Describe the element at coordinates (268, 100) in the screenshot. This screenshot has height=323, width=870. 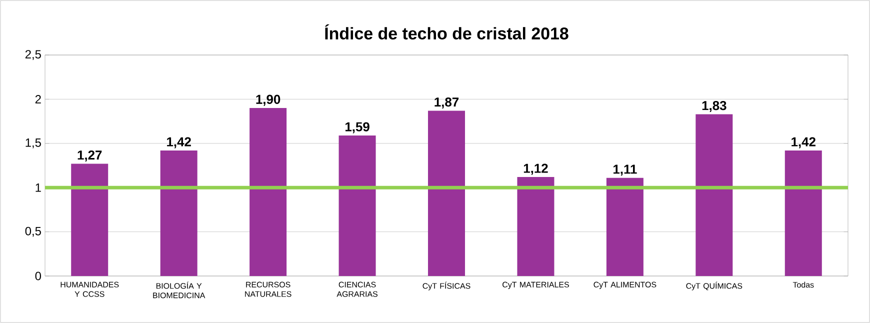
I see `data-label: 1,90` at that location.